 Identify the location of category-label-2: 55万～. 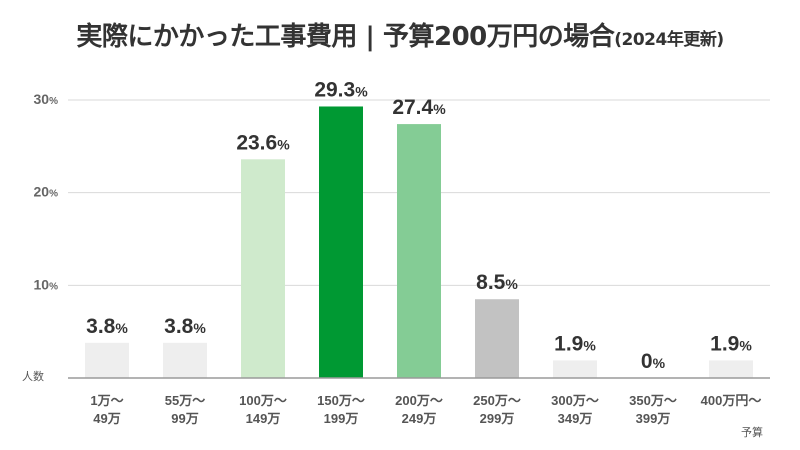
(185, 400).